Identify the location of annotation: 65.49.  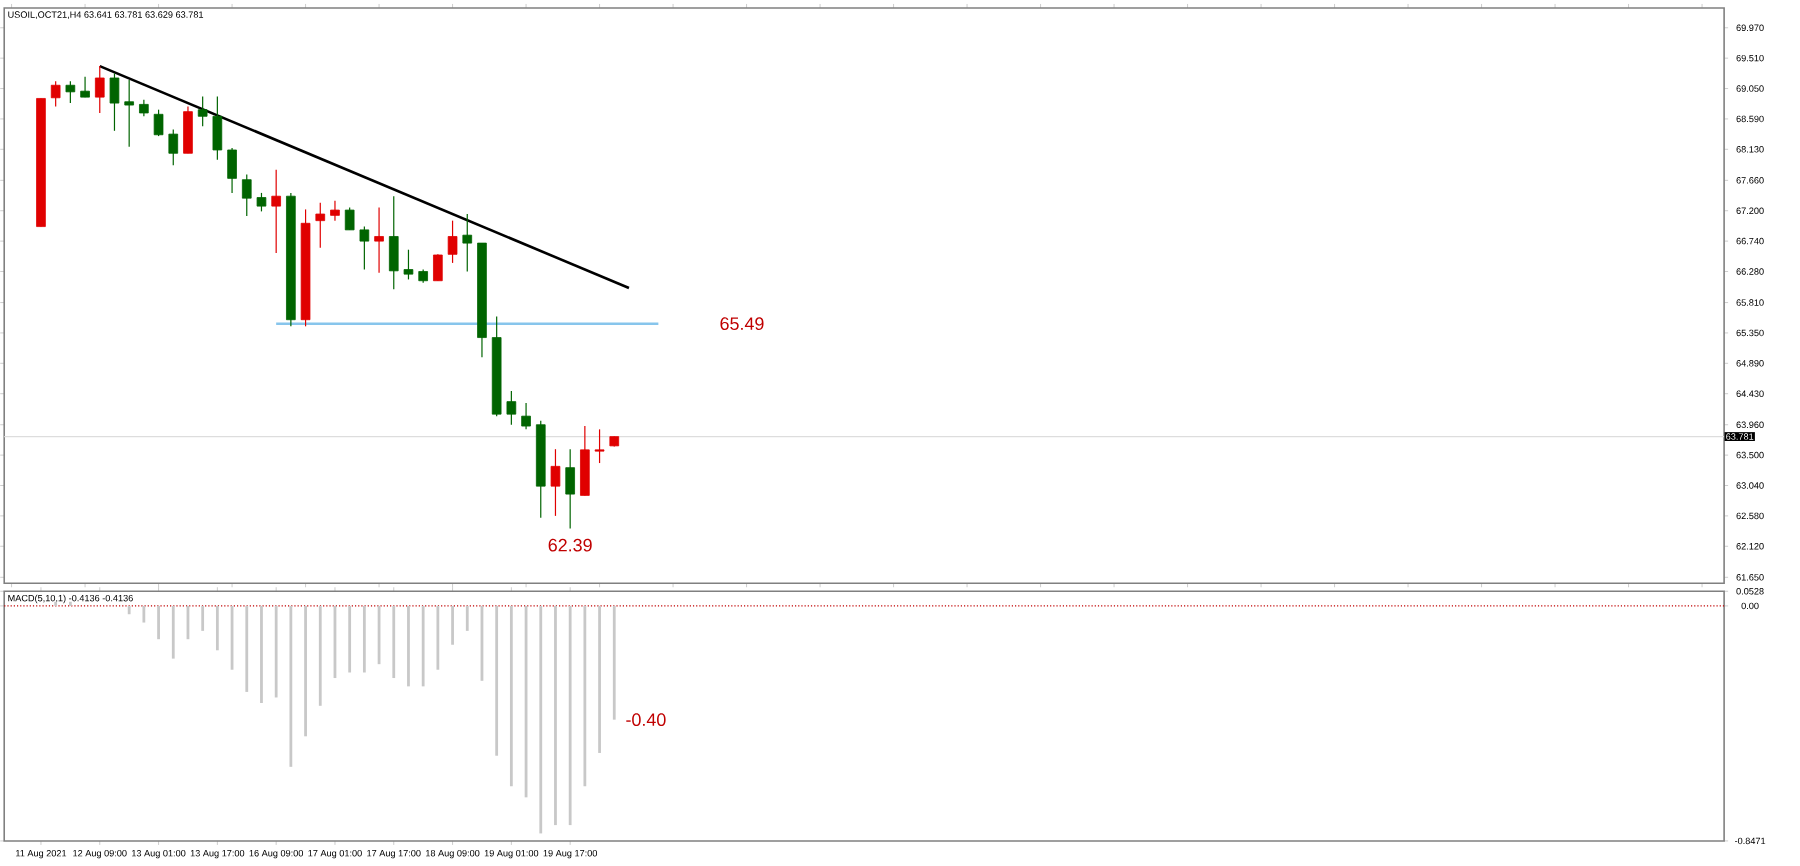
(742, 323).